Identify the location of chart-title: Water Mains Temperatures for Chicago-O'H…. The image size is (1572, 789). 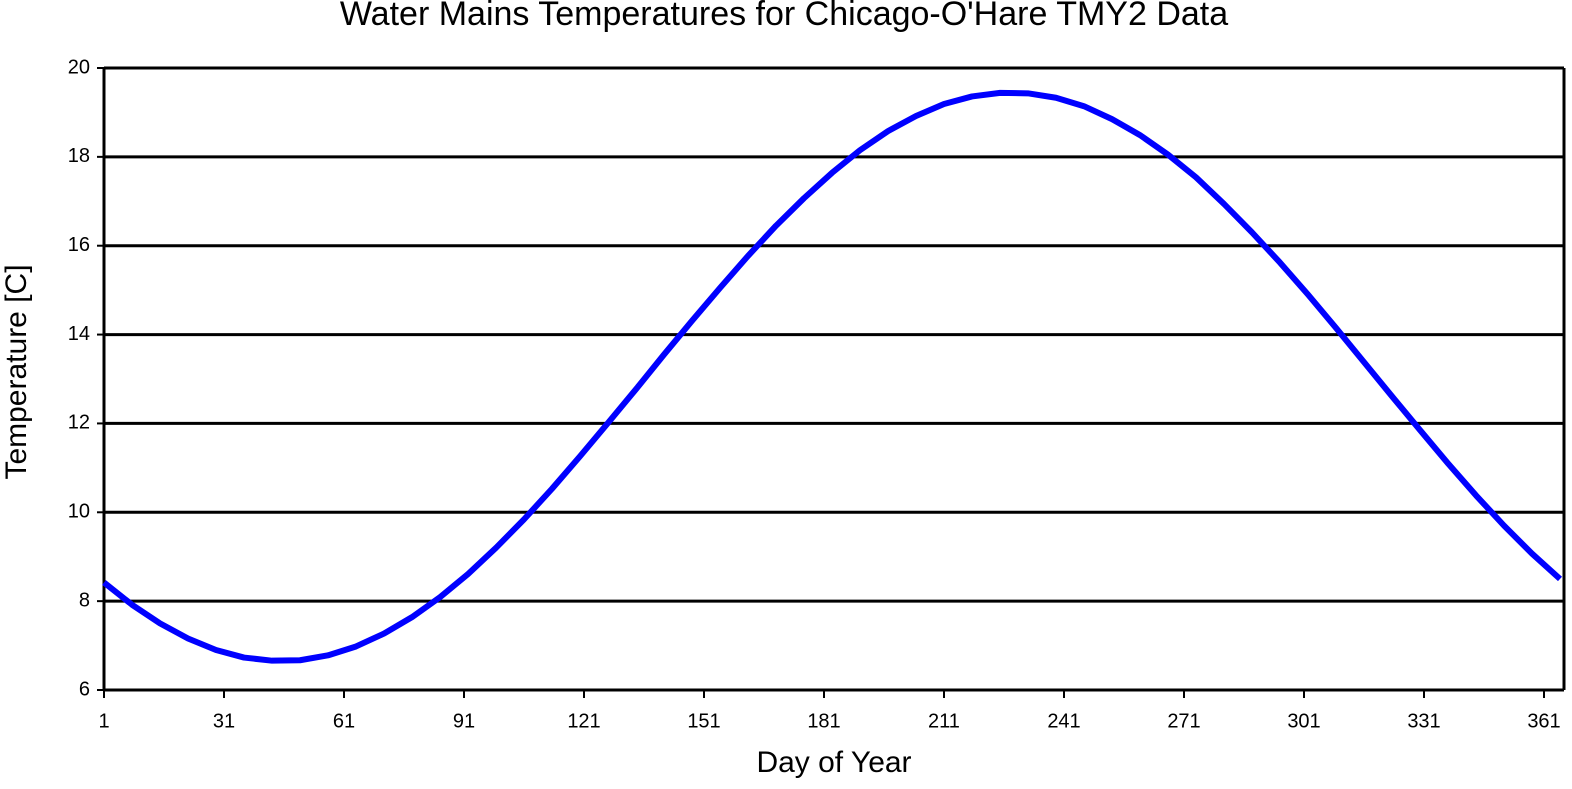
(784, 16).